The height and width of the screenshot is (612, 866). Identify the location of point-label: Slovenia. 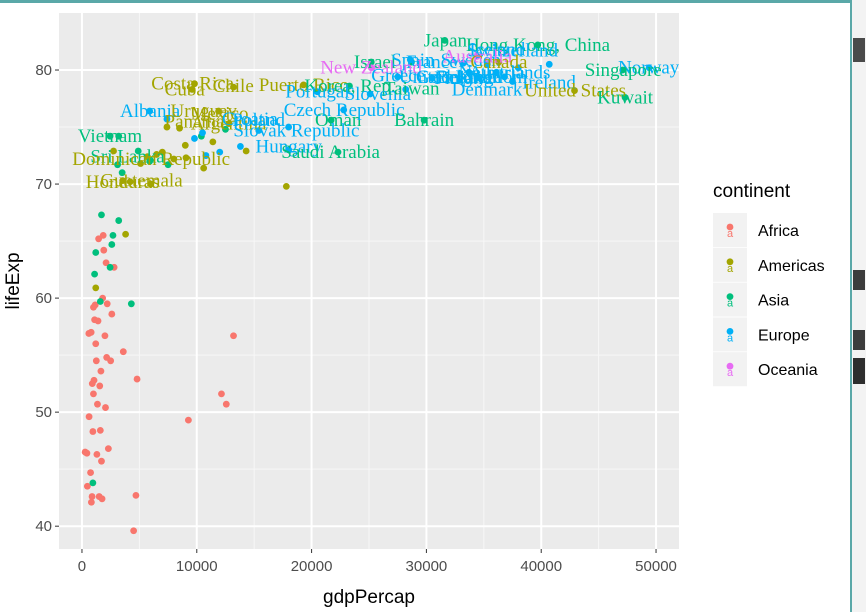
(378, 94).